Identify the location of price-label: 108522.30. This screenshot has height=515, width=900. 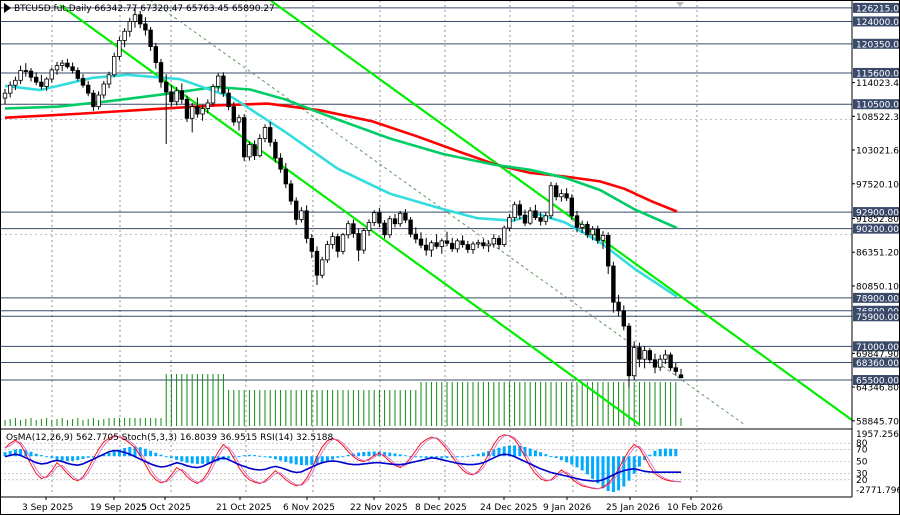
(878, 118).